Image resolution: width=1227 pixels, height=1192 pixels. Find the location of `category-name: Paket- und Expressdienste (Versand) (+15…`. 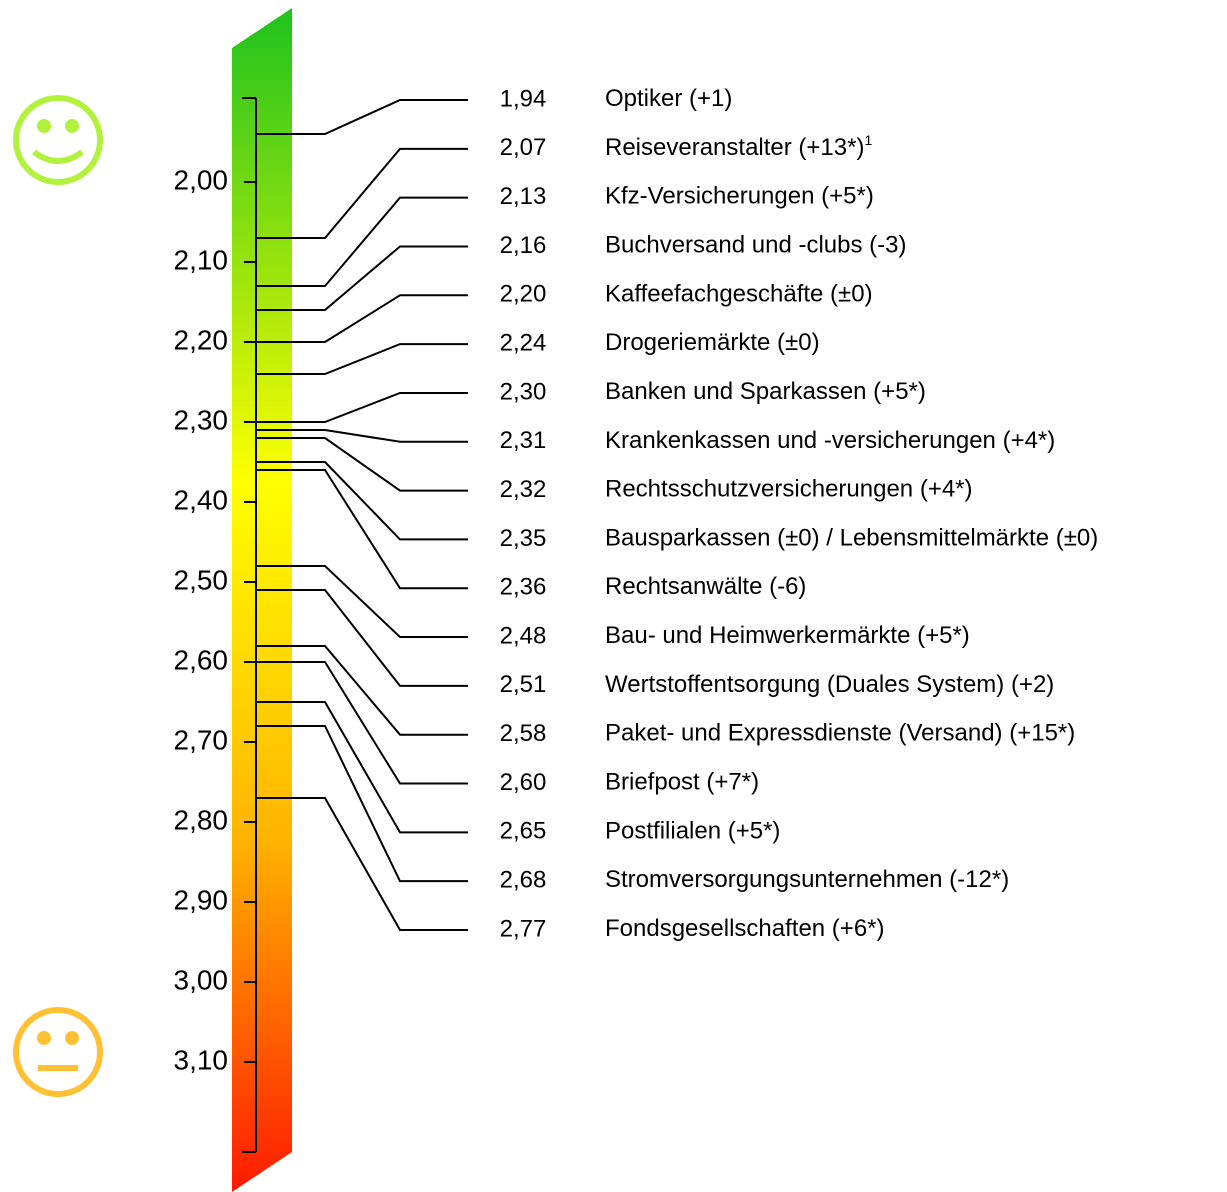

category-name: Paket- und Expressdienste (Versand) (+15… is located at coordinates (840, 733).